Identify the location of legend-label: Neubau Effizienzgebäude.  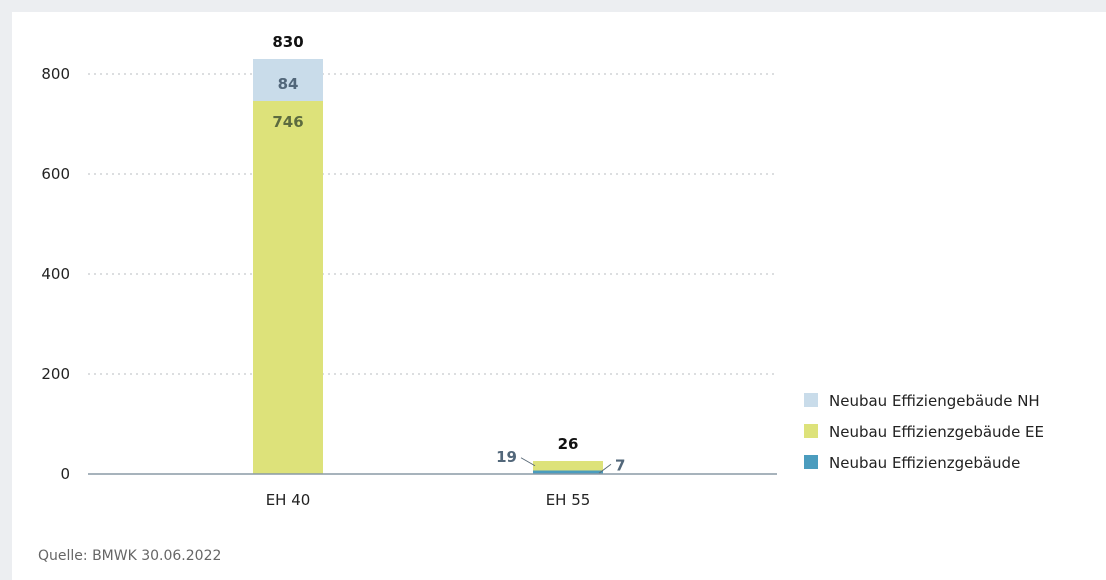
(924, 463).